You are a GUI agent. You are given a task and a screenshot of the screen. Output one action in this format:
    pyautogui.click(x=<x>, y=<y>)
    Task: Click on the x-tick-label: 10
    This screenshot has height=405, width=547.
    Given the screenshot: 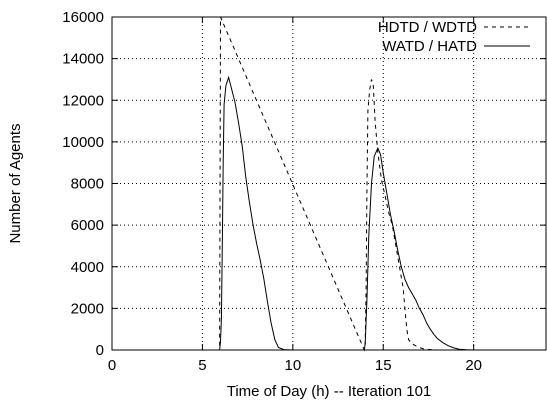 What is the action you would take?
    pyautogui.click(x=292, y=365)
    